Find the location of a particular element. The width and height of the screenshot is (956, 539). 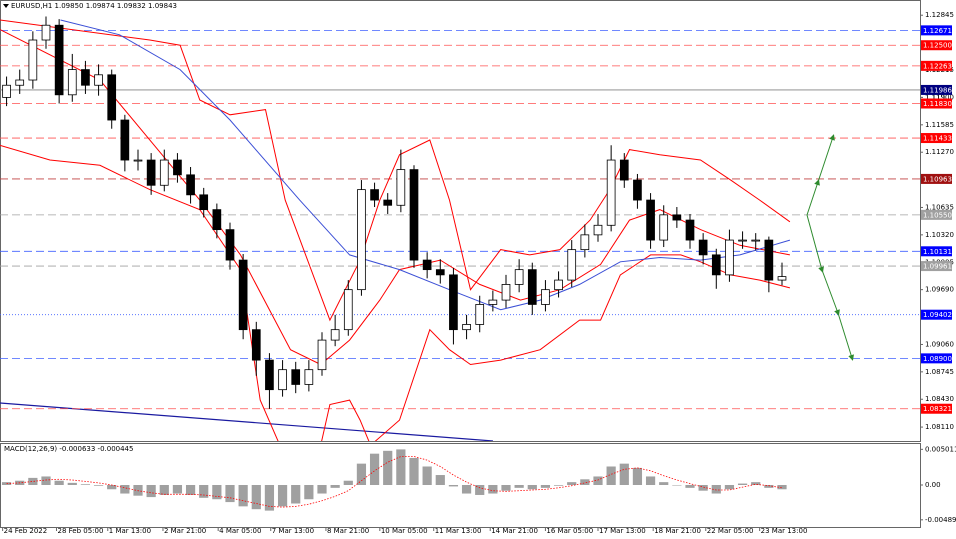

level-label: 1.08900 is located at coordinates (937, 359).